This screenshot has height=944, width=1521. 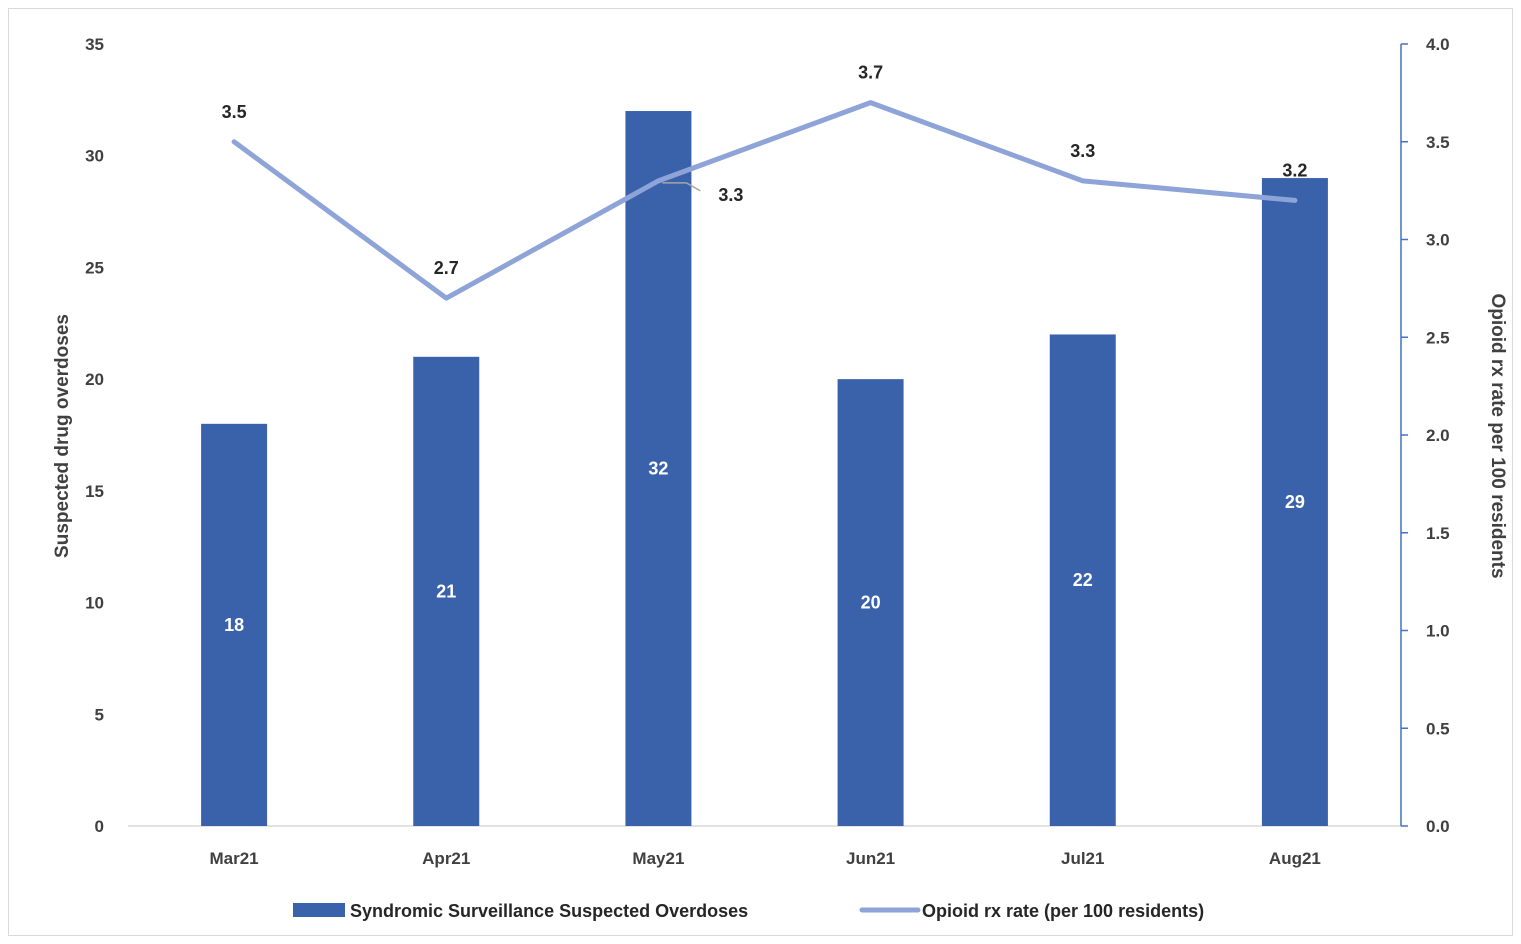 I want to click on y-tick-label: 10, so click(x=94, y=603).